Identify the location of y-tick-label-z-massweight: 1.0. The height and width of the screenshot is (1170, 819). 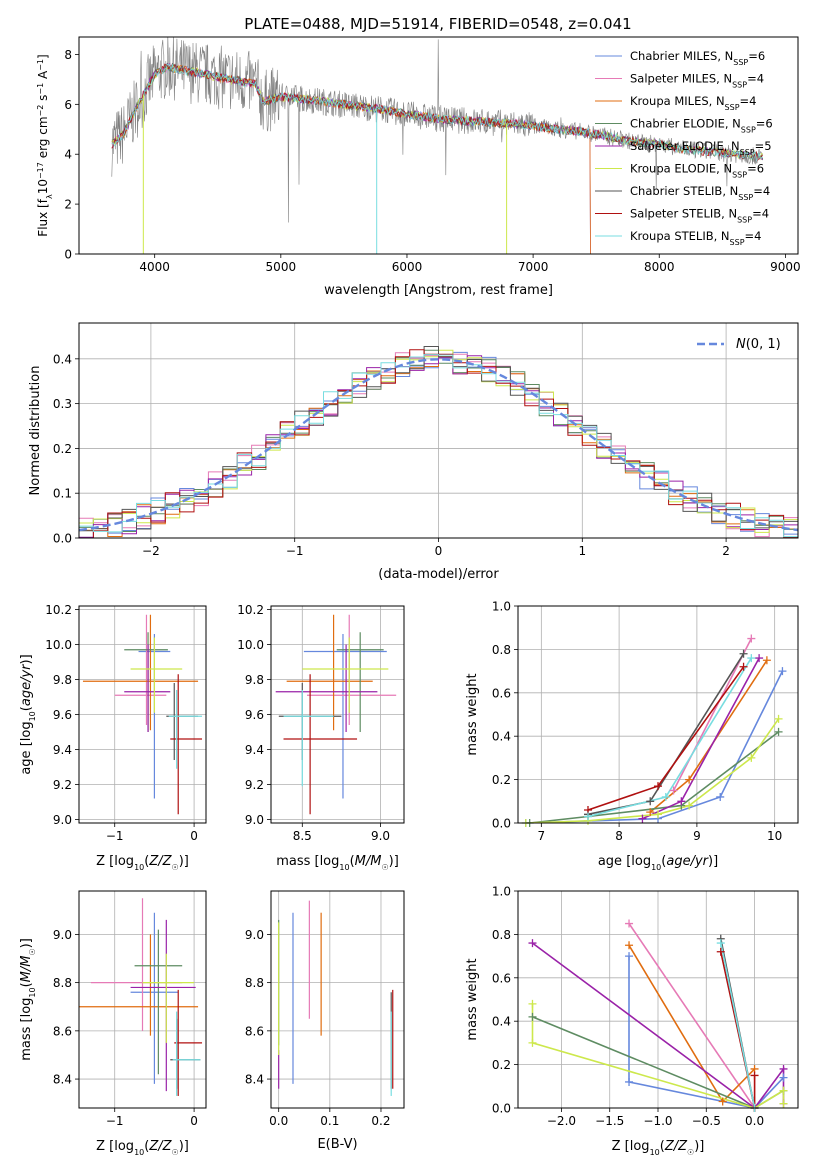
(501, 892).